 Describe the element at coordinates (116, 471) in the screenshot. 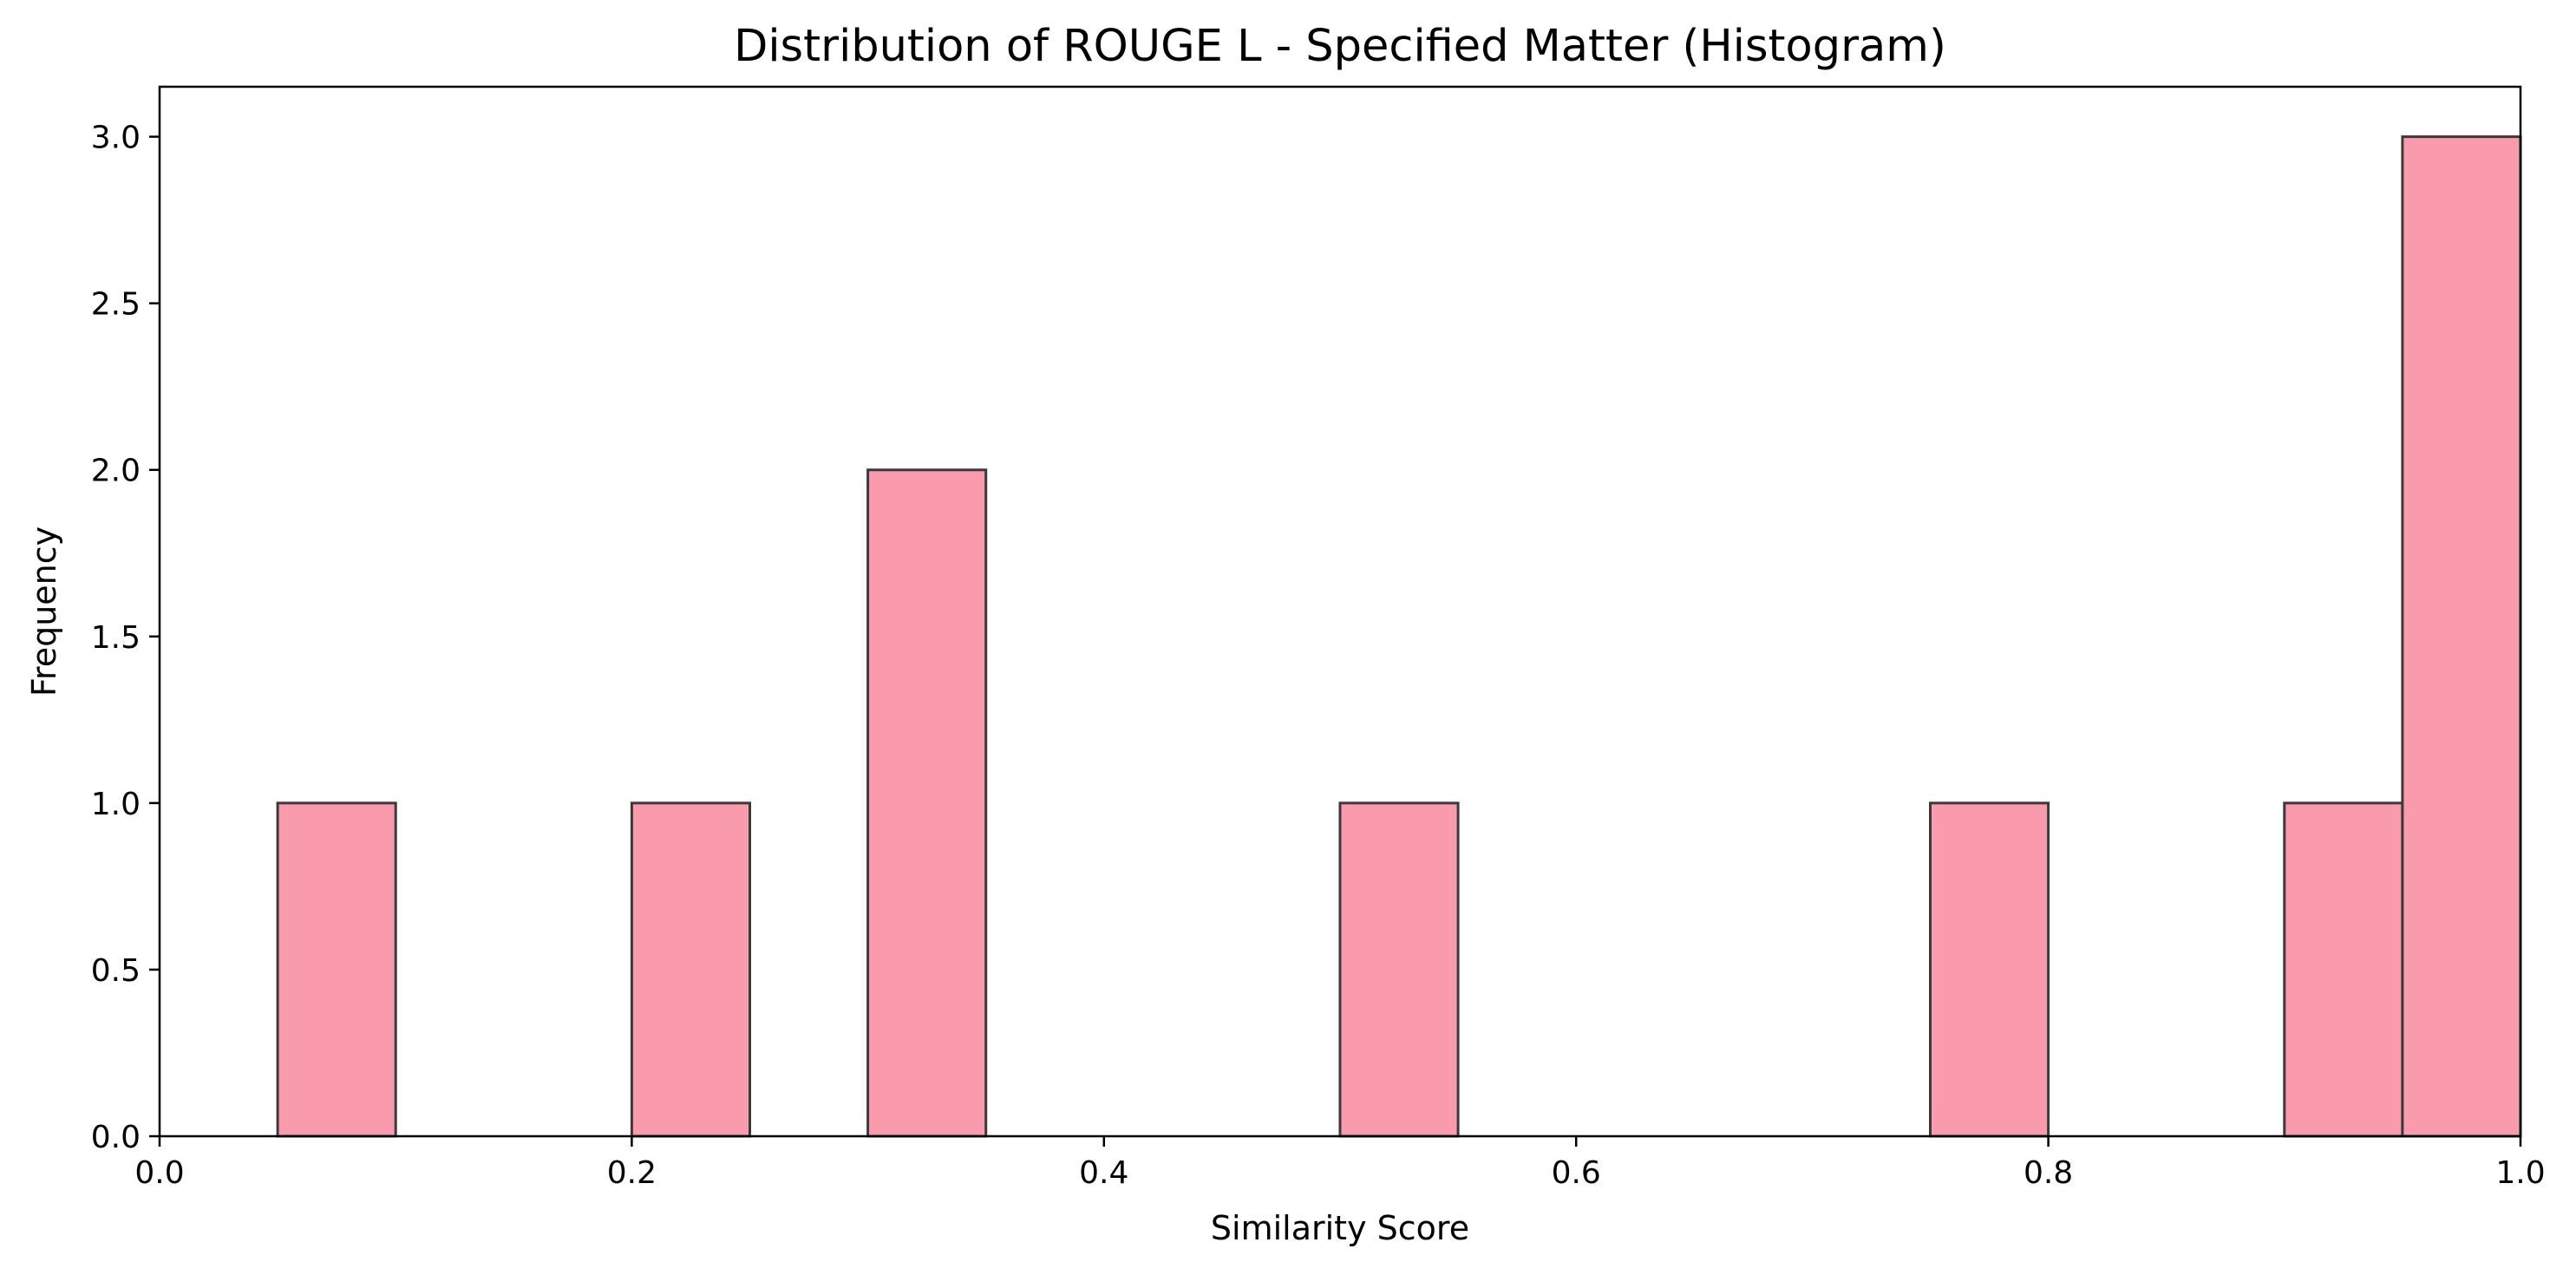

I see `y-tick-label-4: 2.0` at that location.